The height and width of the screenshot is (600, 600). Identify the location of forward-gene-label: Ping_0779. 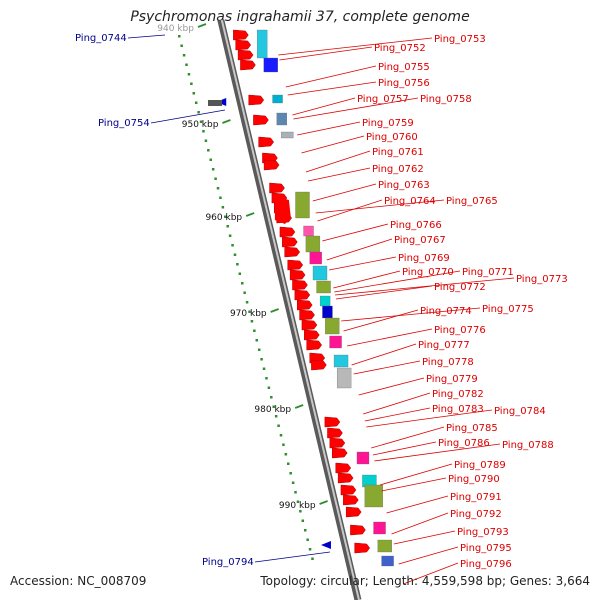
(452, 379).